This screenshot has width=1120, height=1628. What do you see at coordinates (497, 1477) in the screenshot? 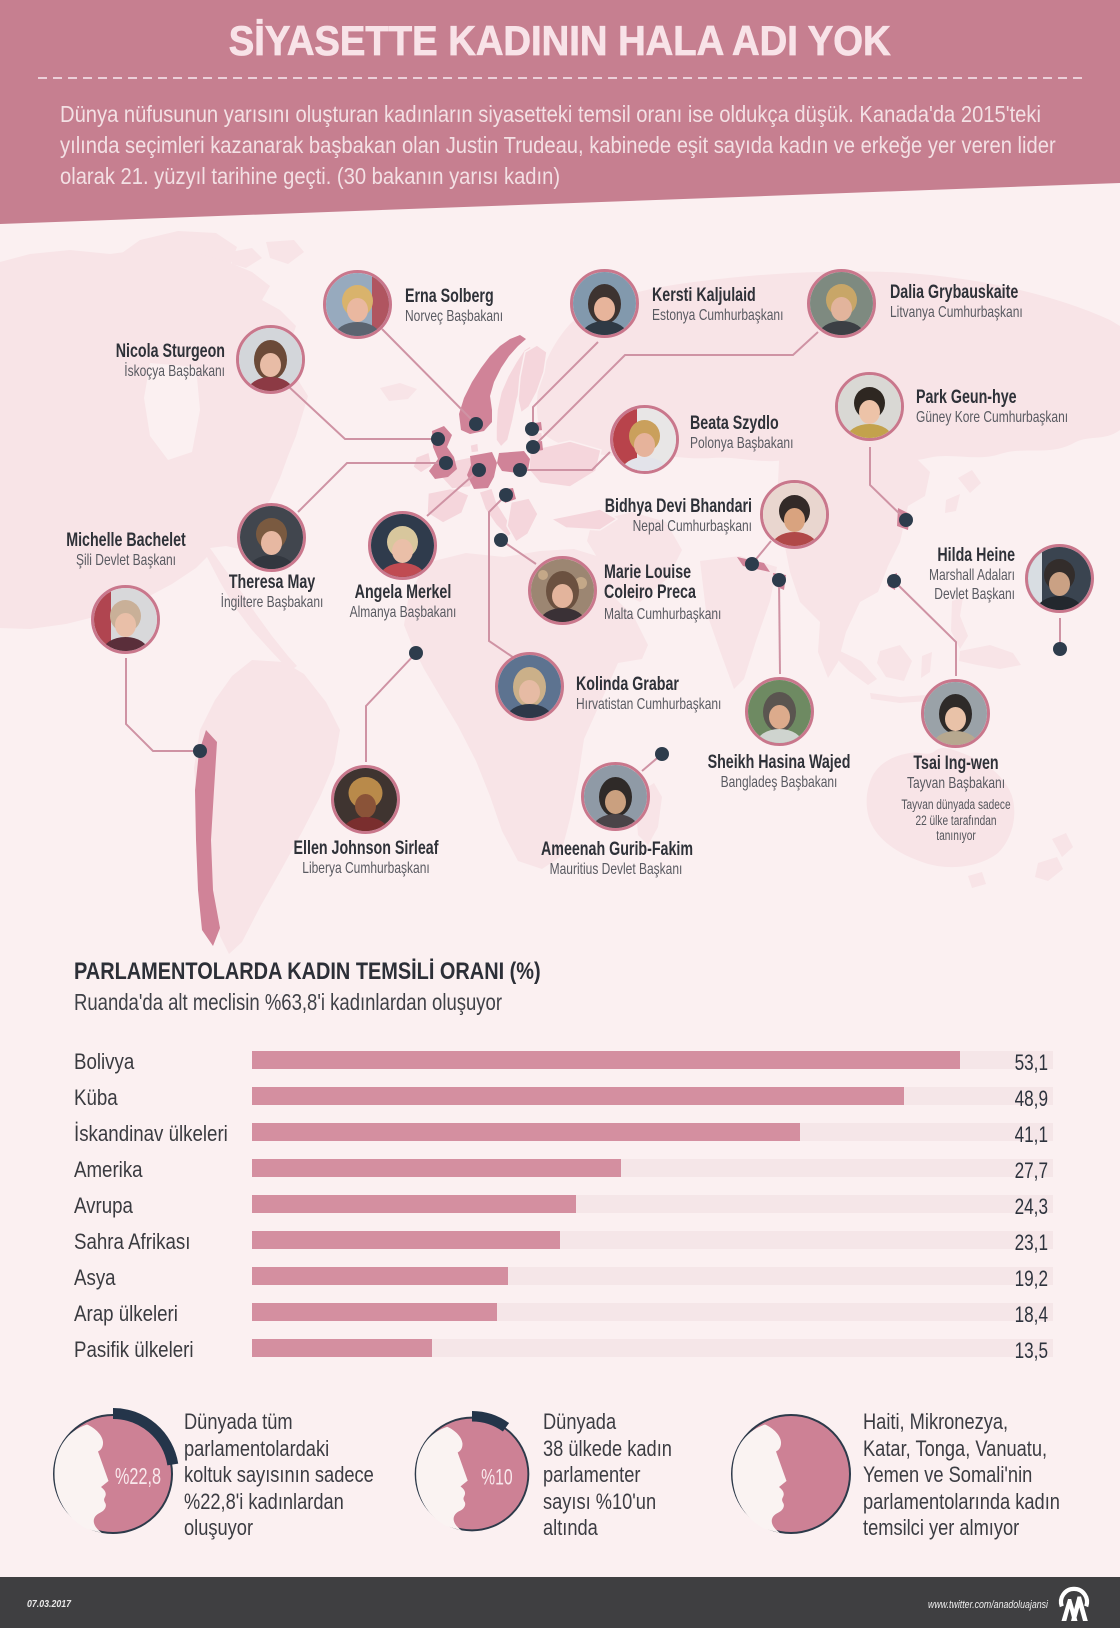
I see `svg-text: %10` at bounding box center [497, 1477].